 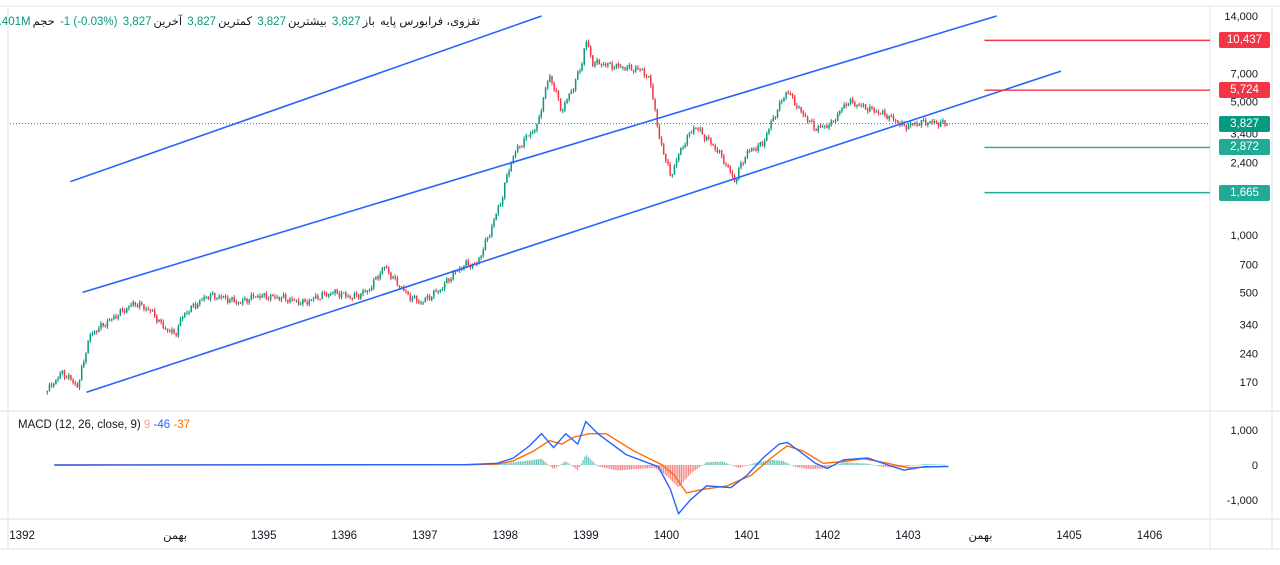 I want to click on symbol-name: تقزوی، فرابورس پایه, so click(x=430, y=22).